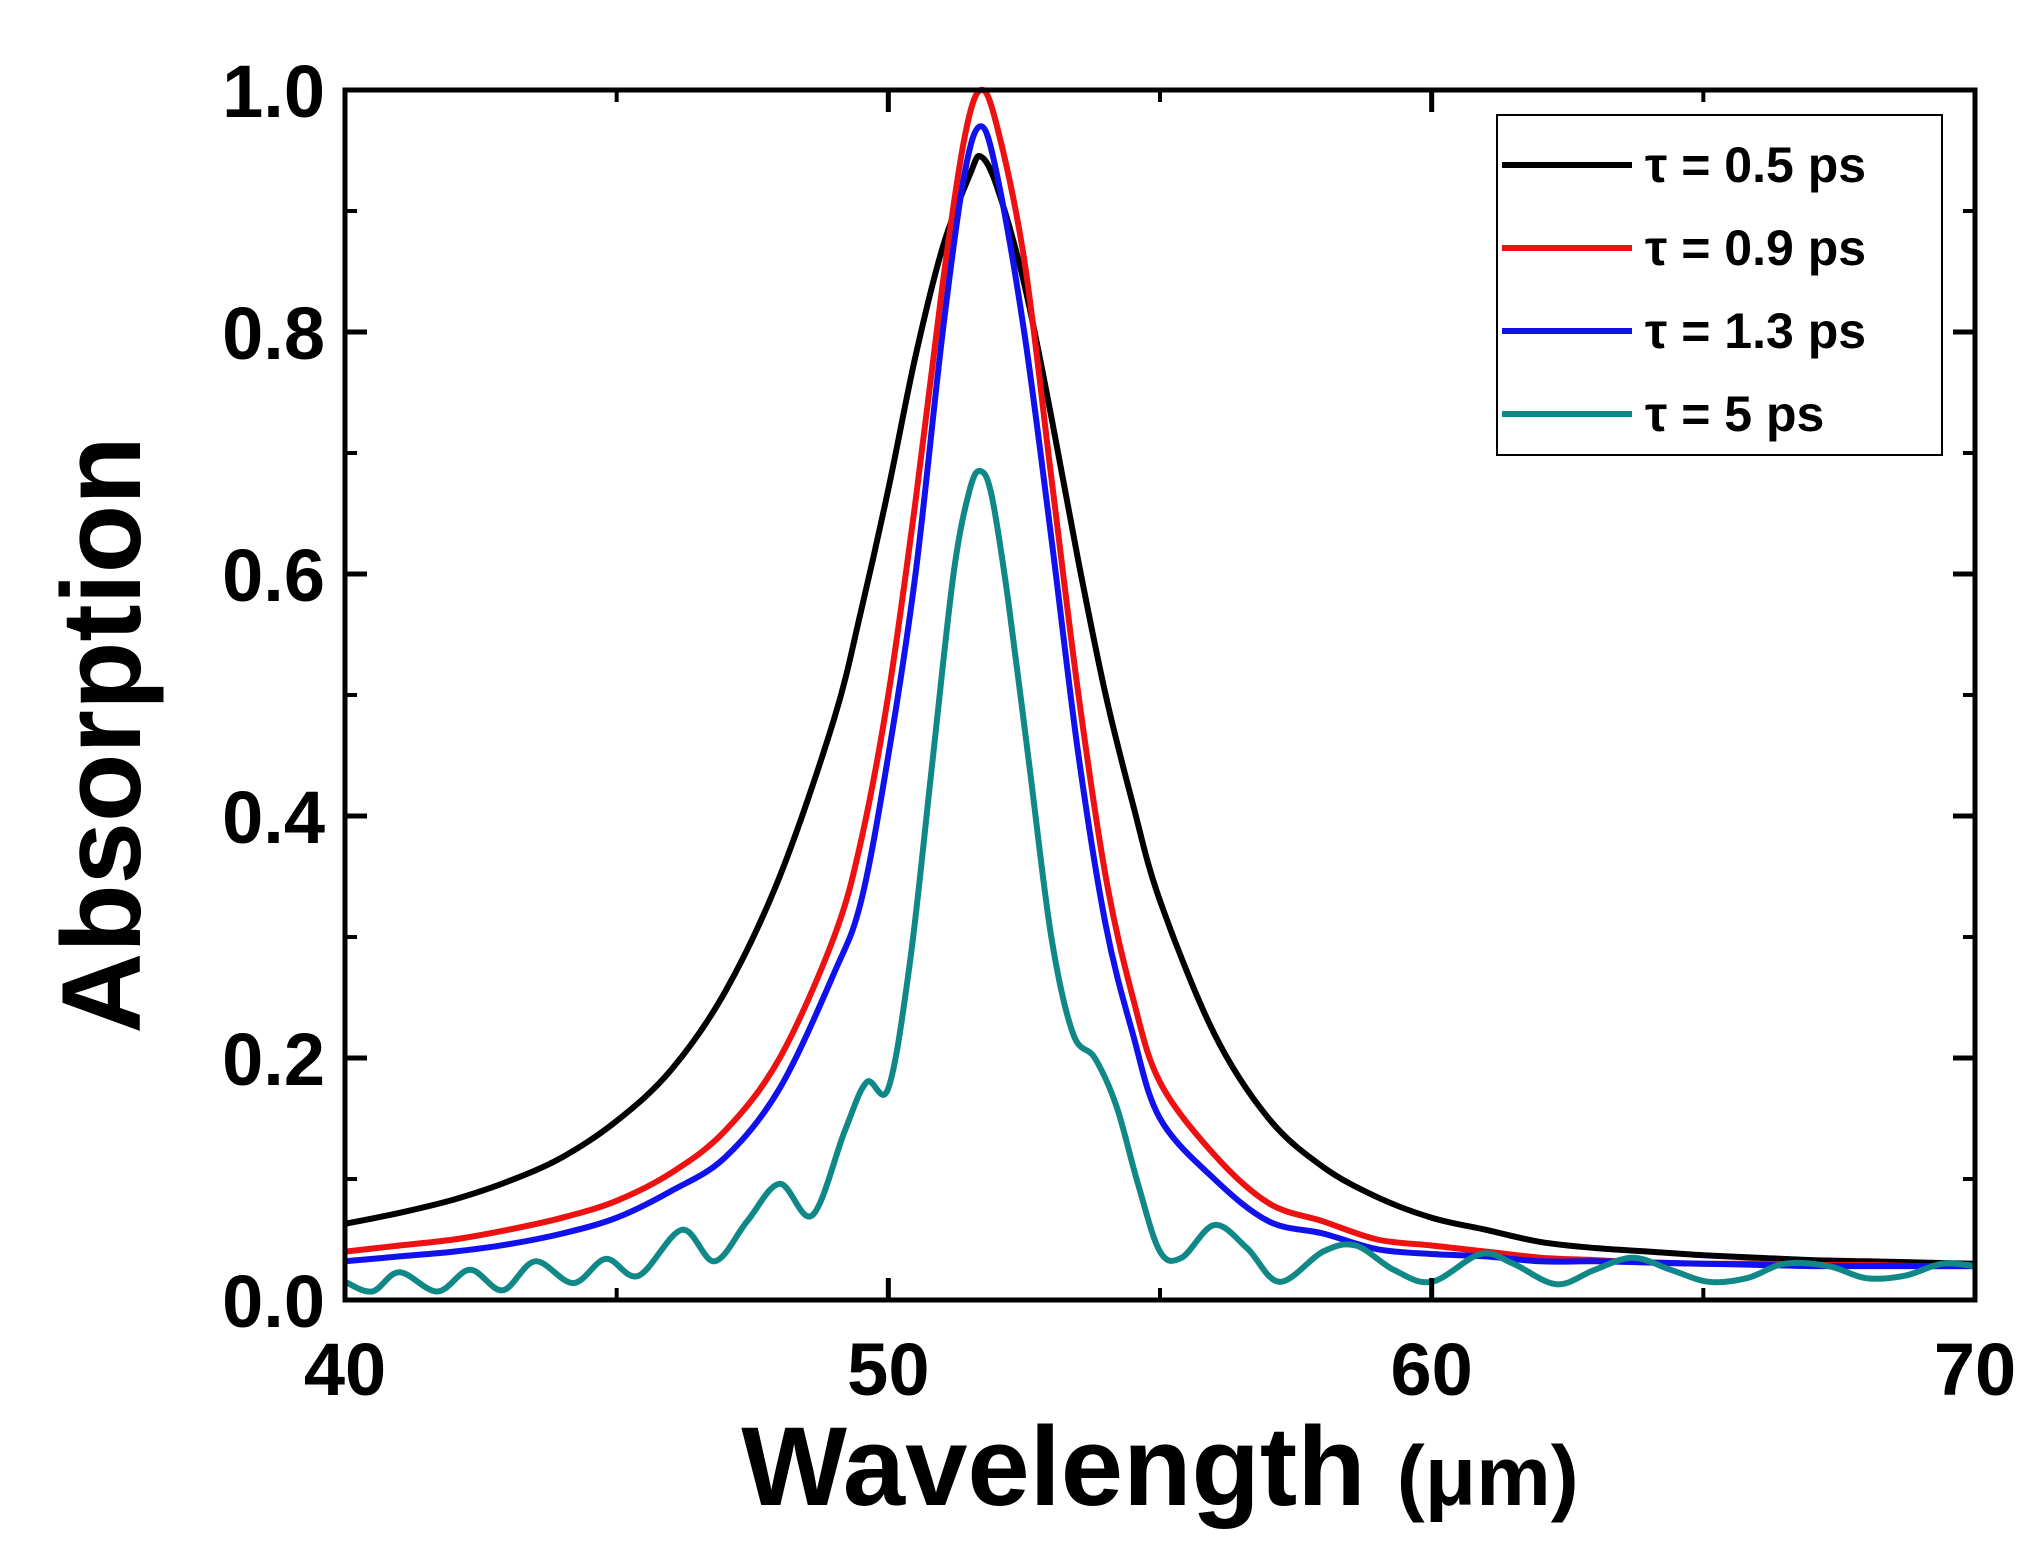 The width and height of the screenshot is (2039, 1560). I want to click on x-axis-title: Wavelength (μm), so click(1160, 1466).